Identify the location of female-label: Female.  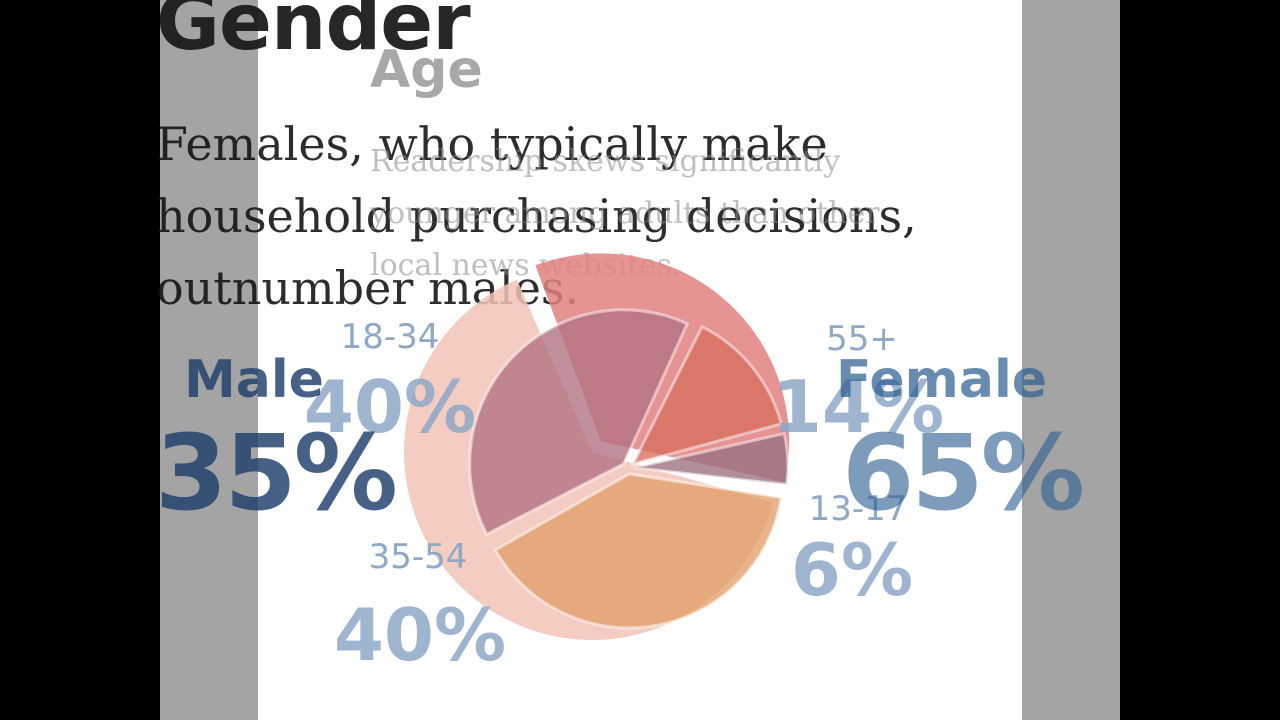
(942, 380).